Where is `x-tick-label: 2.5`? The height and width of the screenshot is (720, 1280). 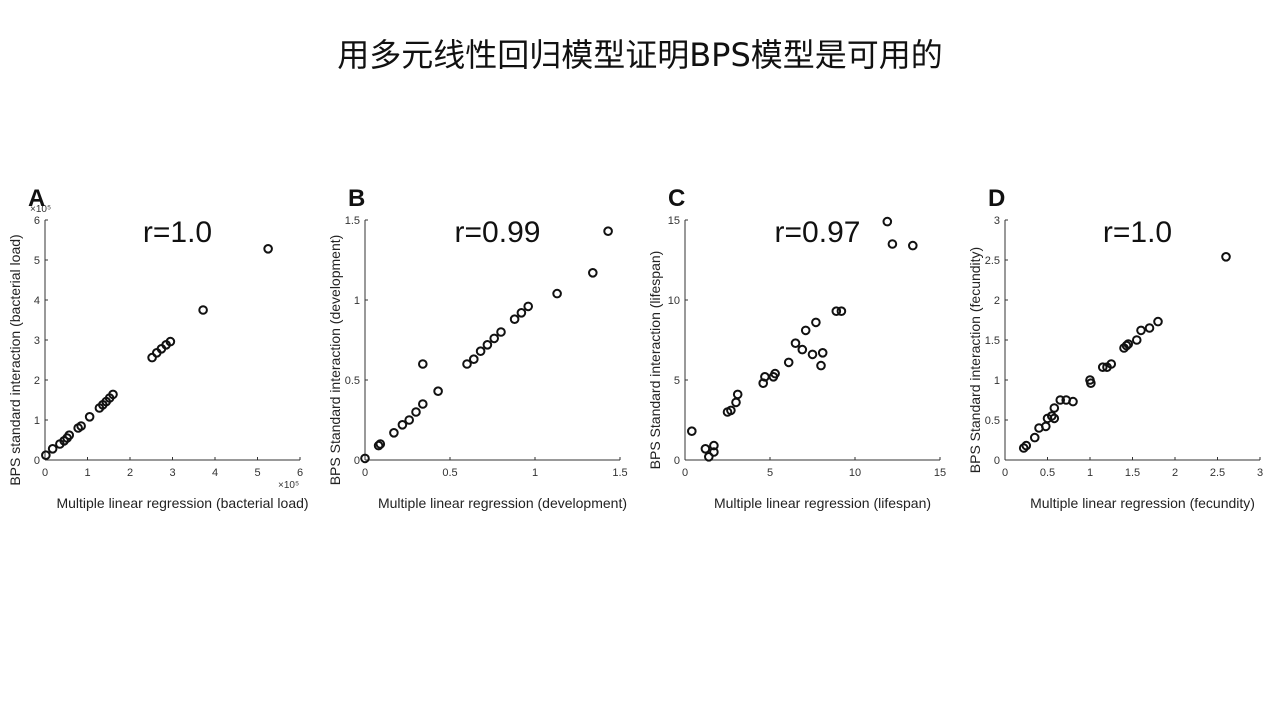
x-tick-label: 2.5 is located at coordinates (1217, 473).